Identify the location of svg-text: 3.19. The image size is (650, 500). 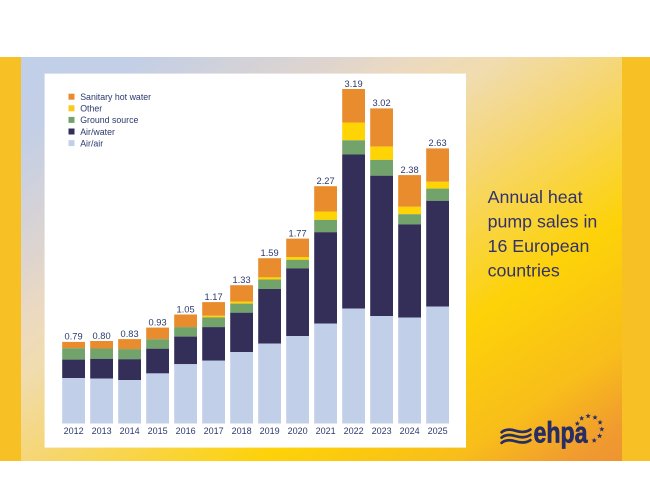
(354, 84).